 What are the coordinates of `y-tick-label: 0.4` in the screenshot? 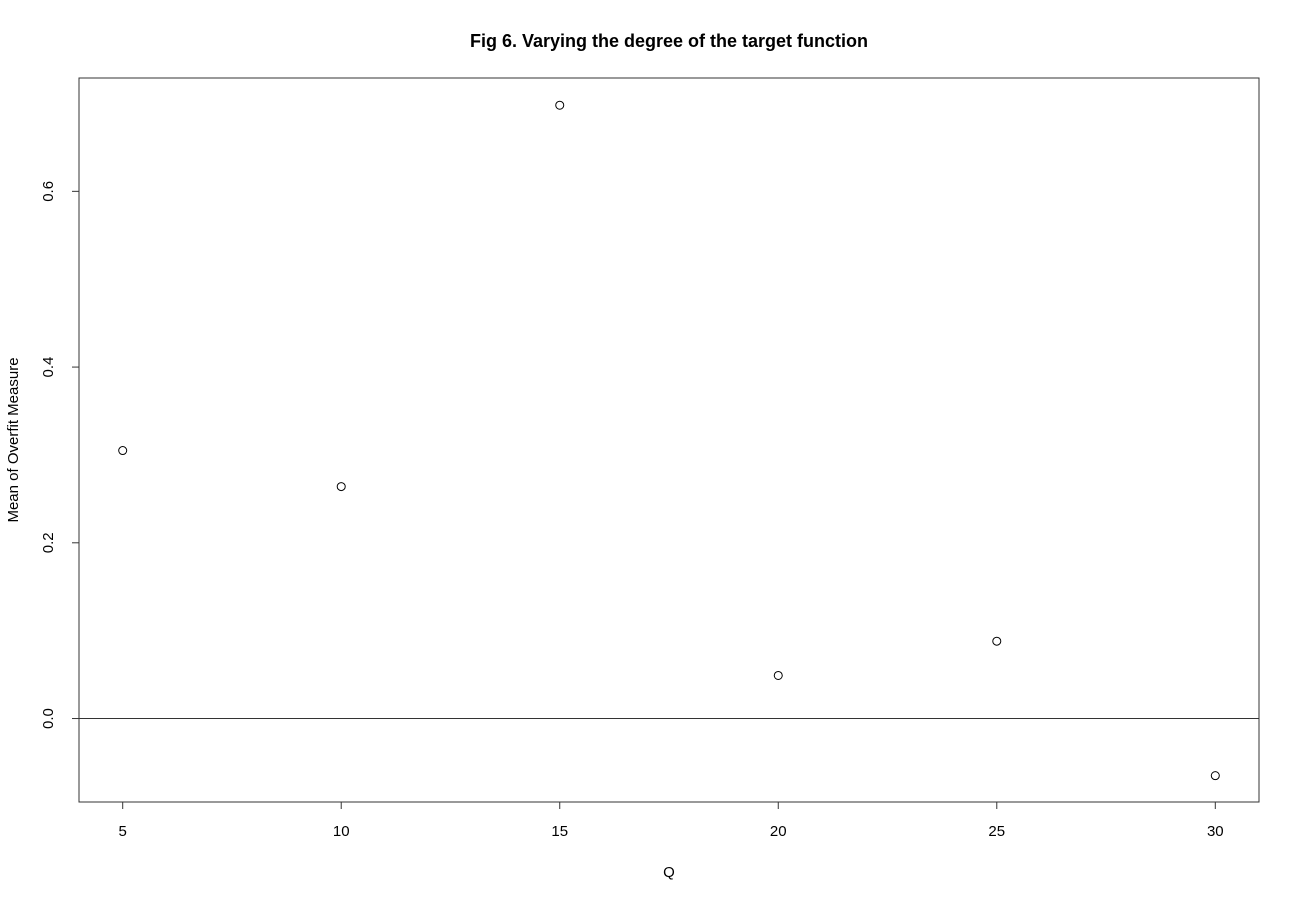 It's located at (48, 367).